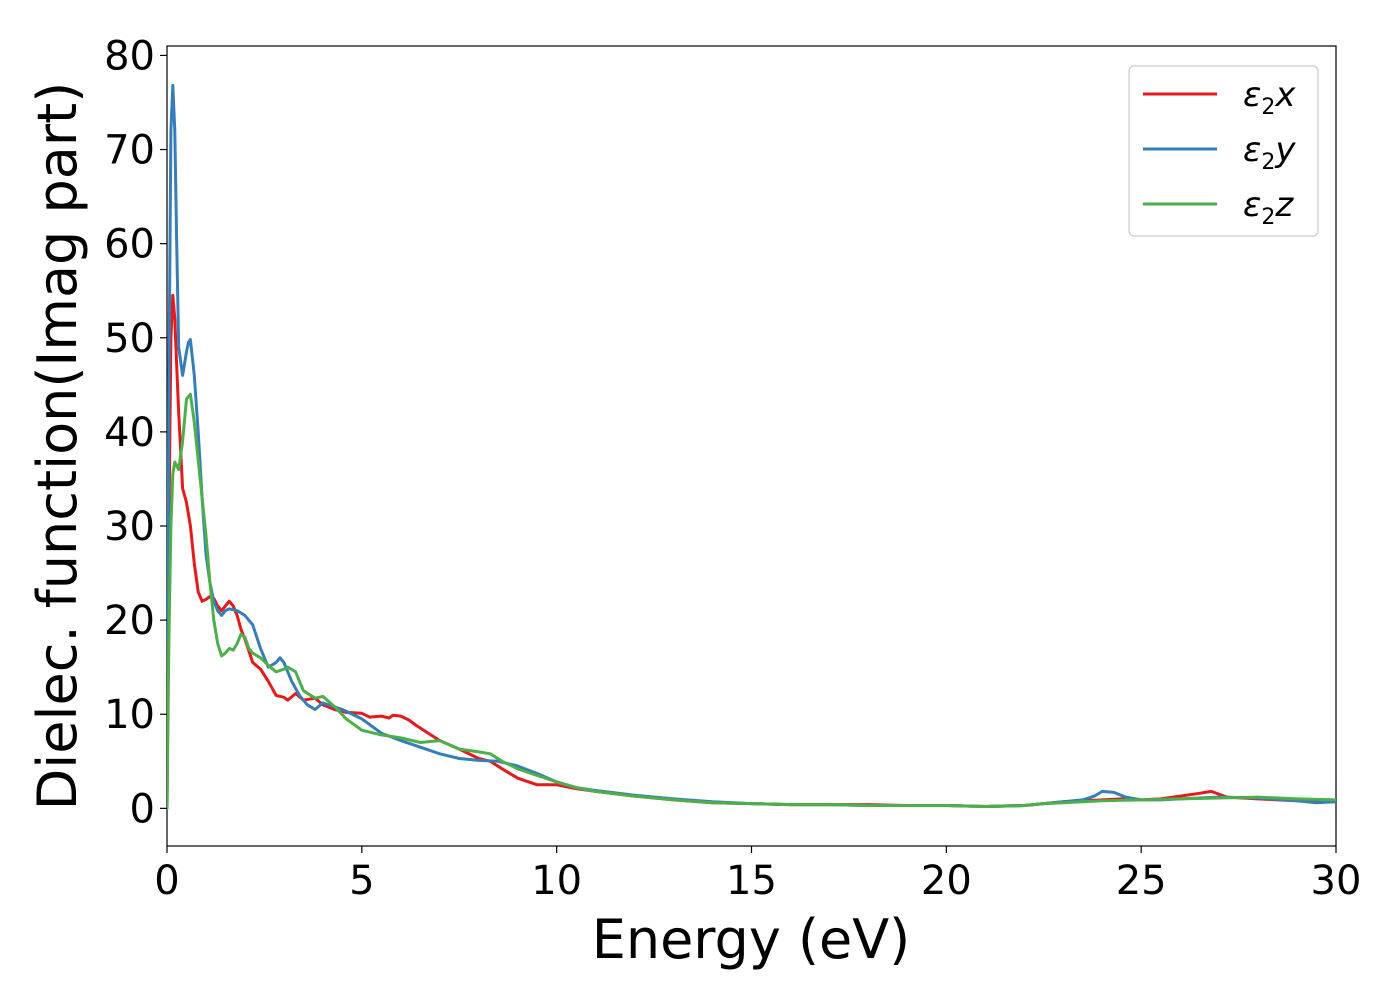 This screenshot has width=1400, height=1000. I want to click on x-tick-label: 5, so click(361, 881).